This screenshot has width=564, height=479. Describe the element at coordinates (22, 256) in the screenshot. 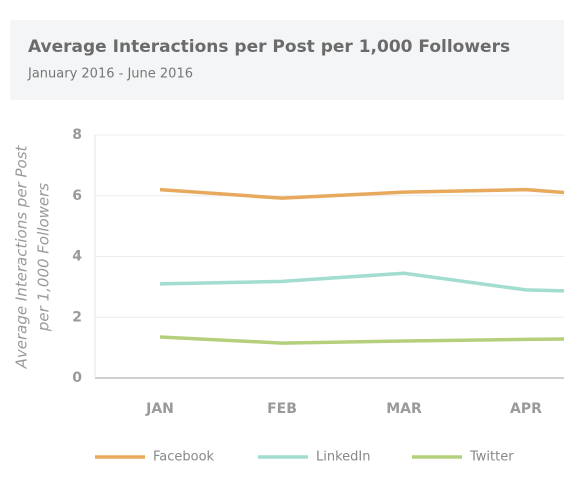

I see `y-axis-label: Average Interactions per Post` at that location.